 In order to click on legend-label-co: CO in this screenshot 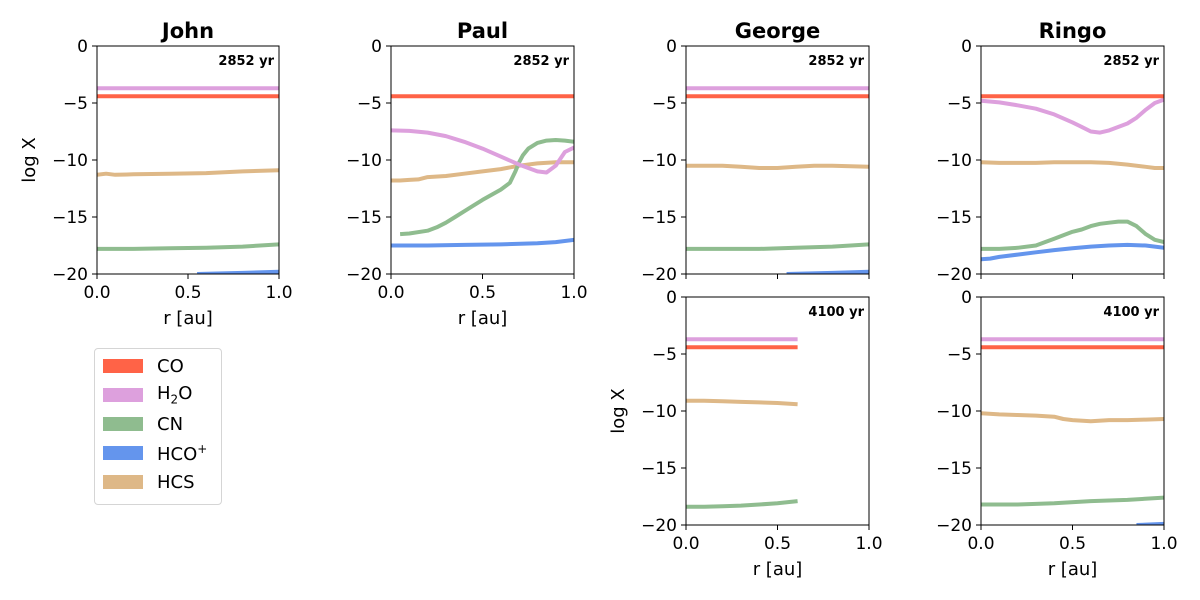, I will do `click(170, 366)`.